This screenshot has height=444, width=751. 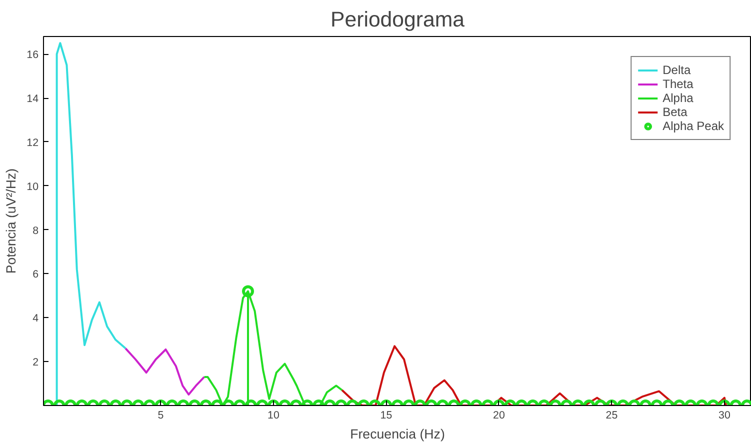 I want to click on x-tick-label: 5, so click(x=161, y=416).